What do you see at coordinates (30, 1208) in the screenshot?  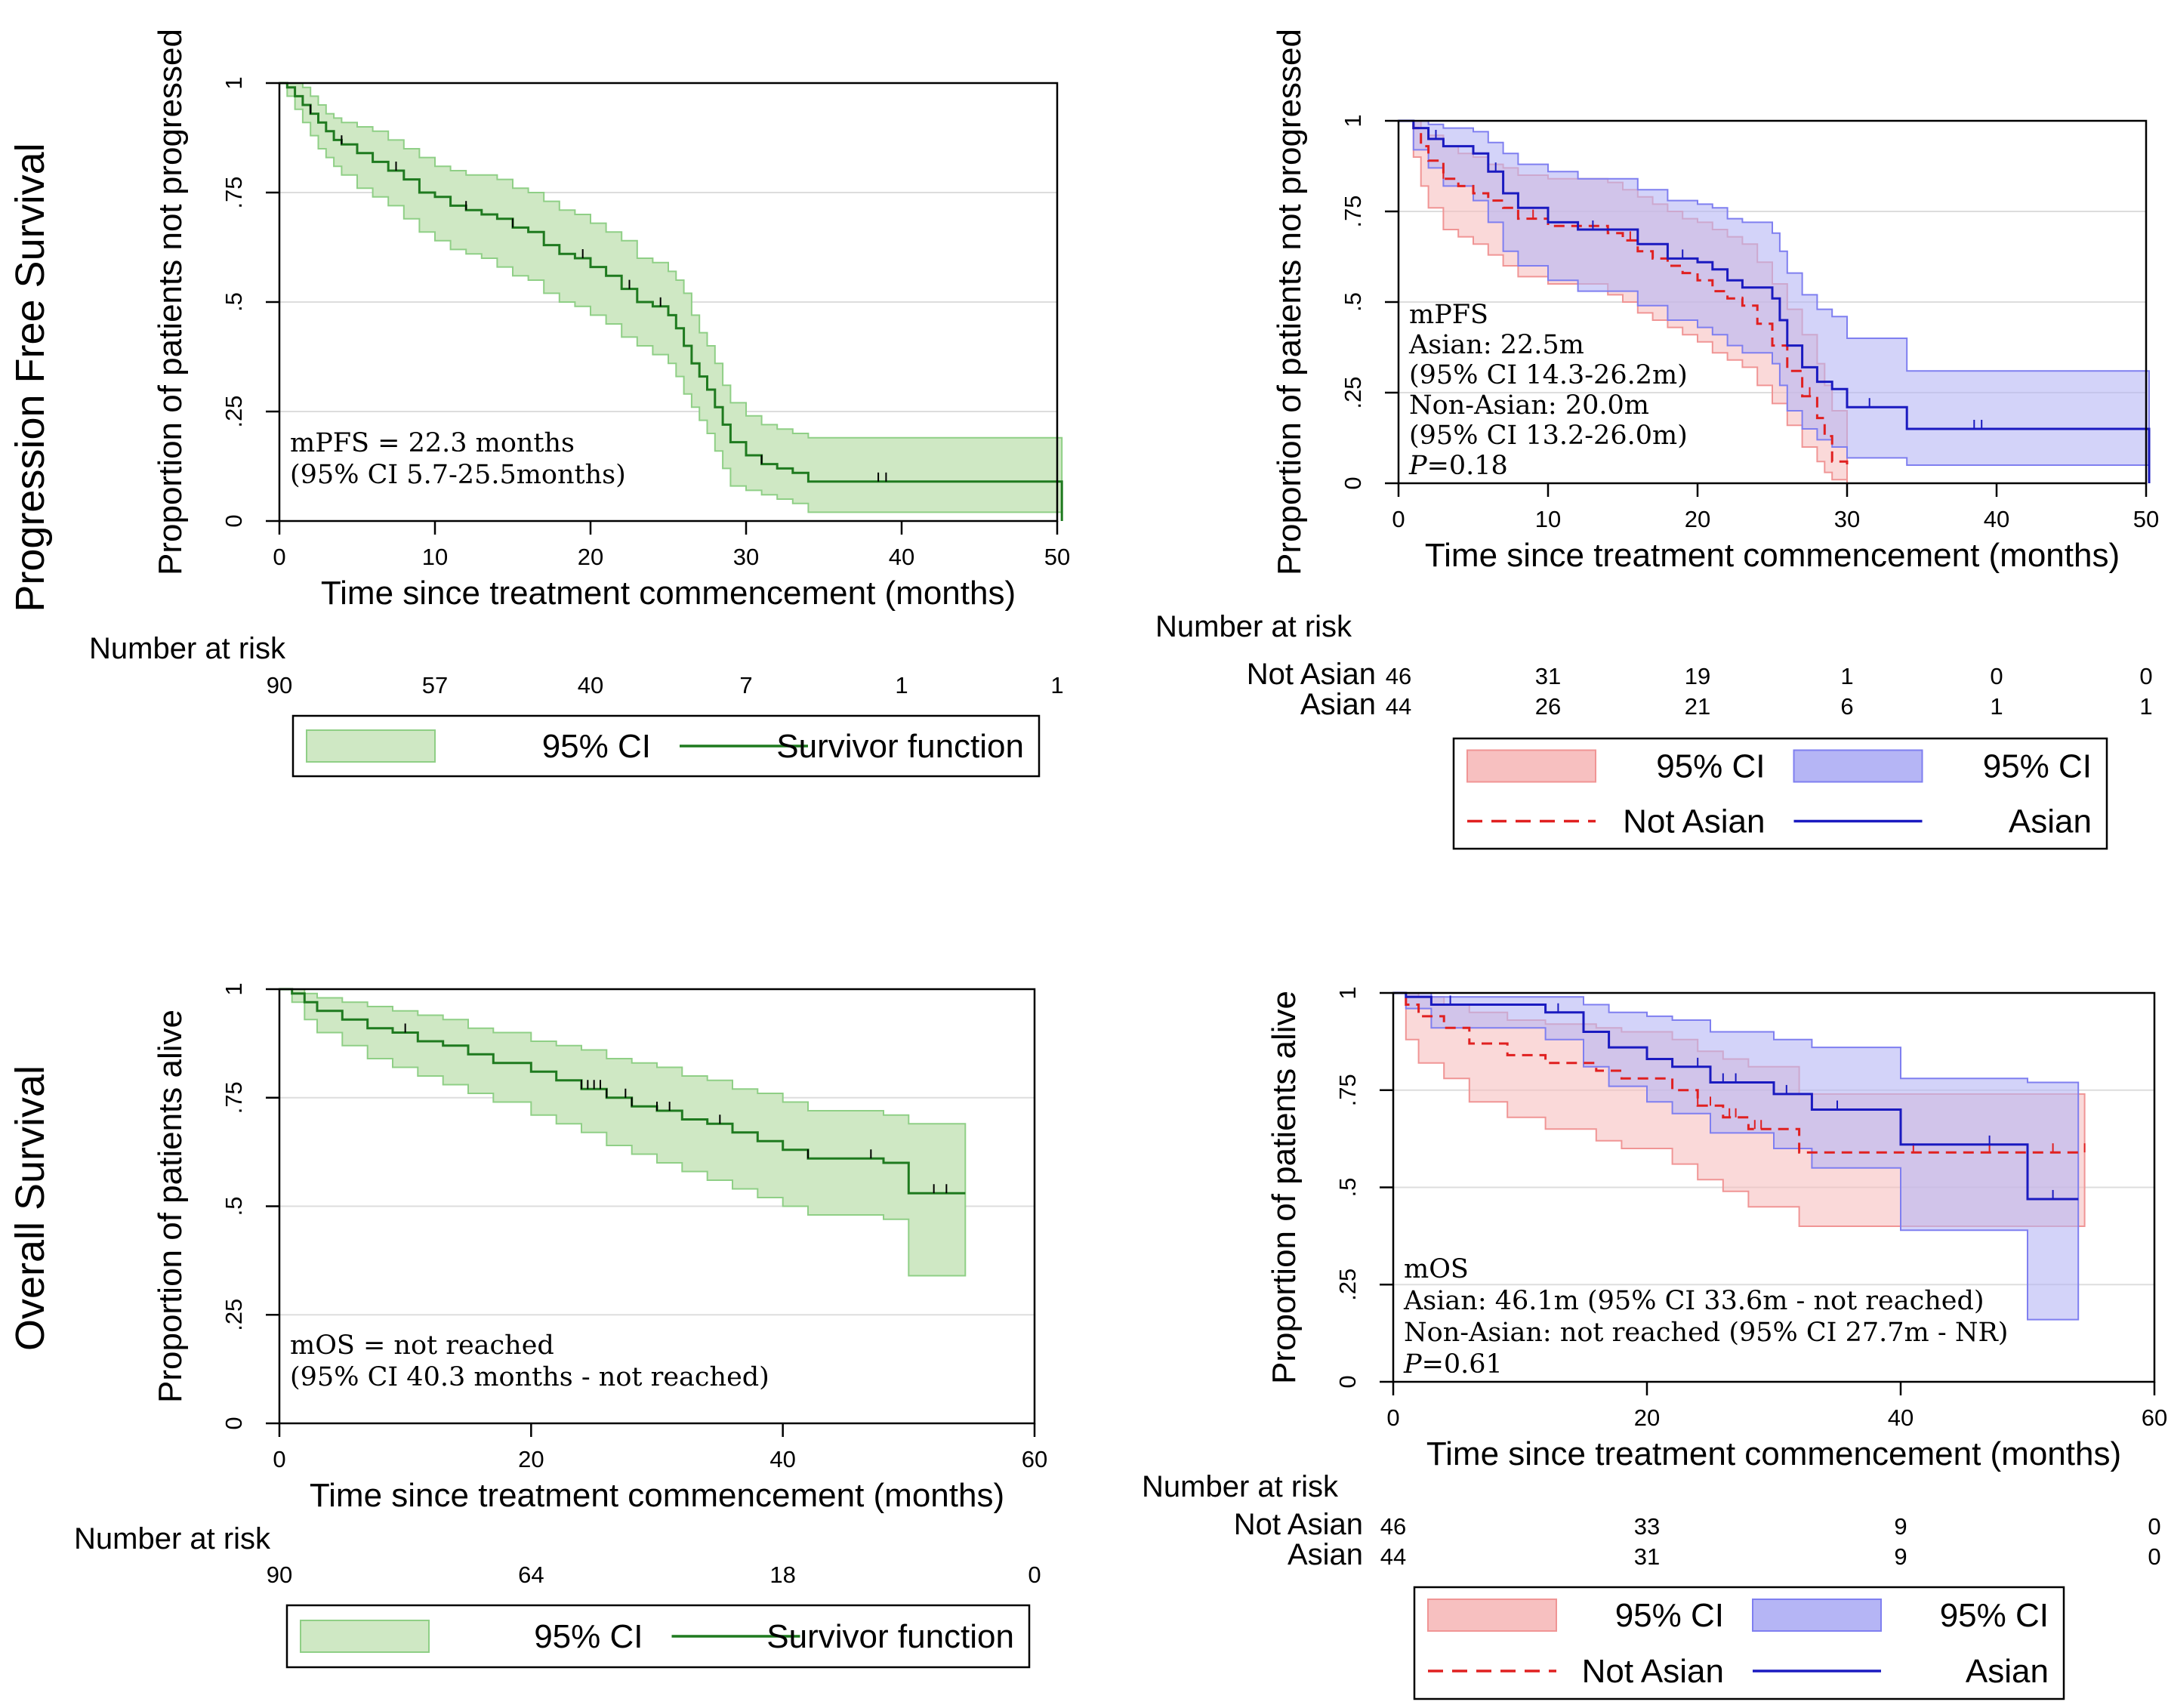 I see `row-title-os: Overall Survival` at bounding box center [30, 1208].